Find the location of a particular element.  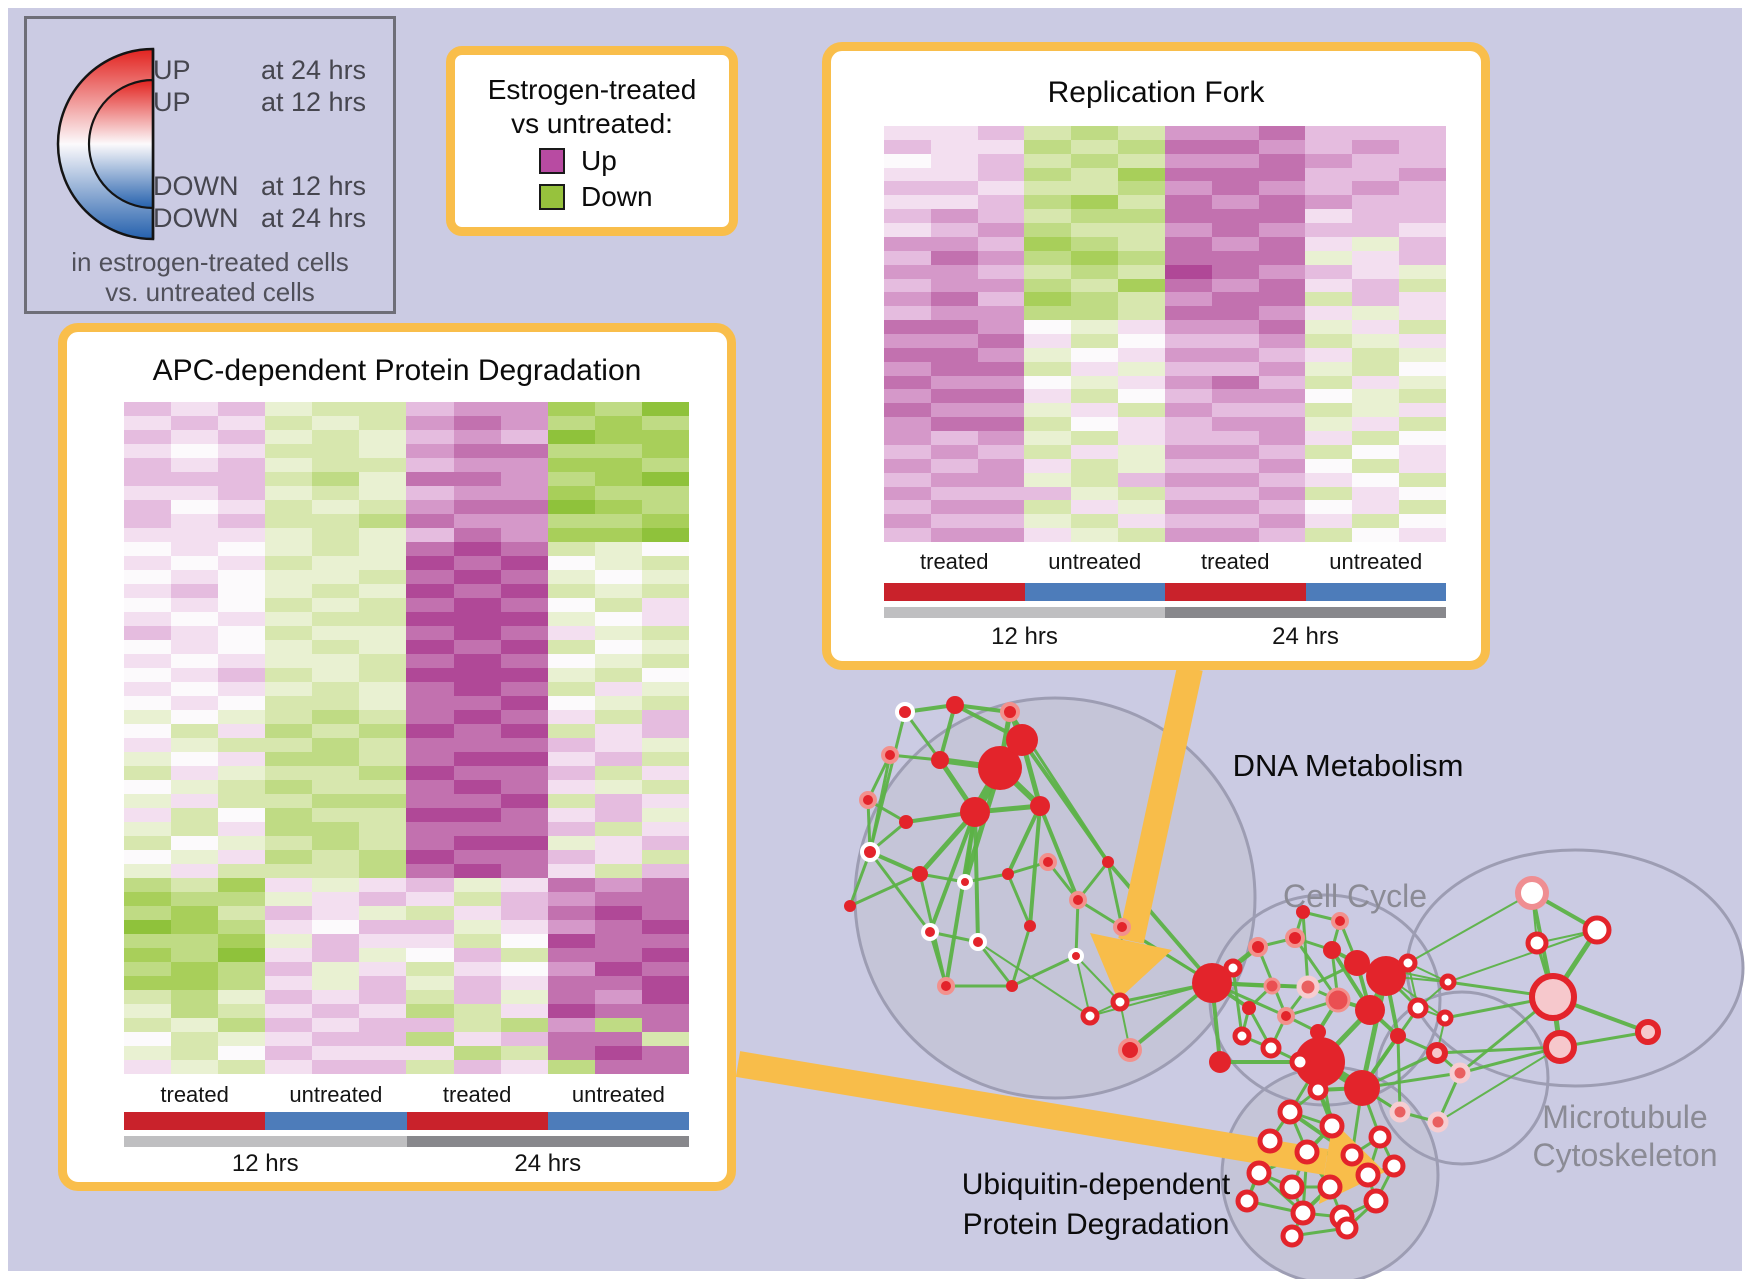

group-label: treated is located at coordinates (954, 561).